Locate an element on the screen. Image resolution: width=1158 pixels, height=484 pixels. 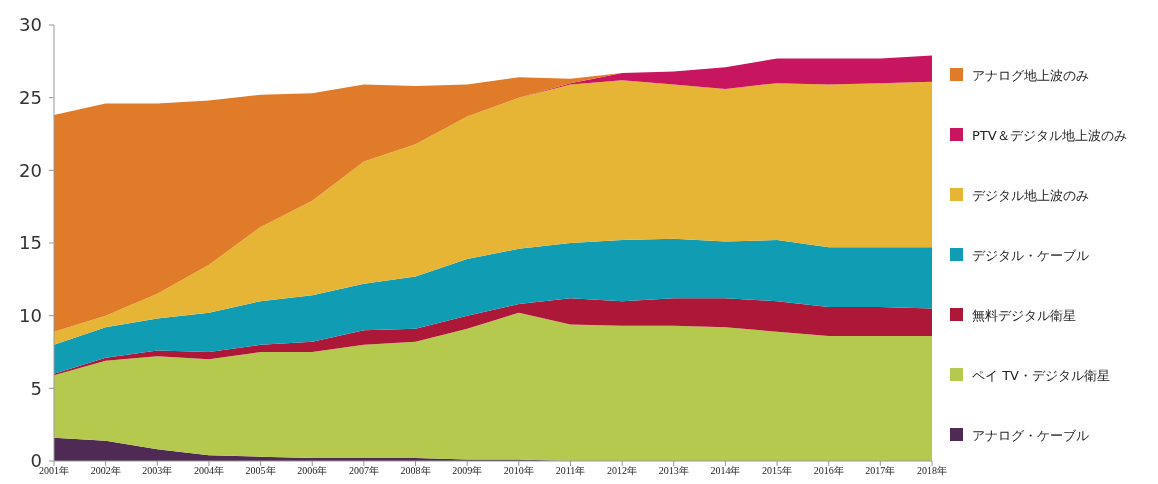
y-tick-label: 20 is located at coordinates (30, 170).